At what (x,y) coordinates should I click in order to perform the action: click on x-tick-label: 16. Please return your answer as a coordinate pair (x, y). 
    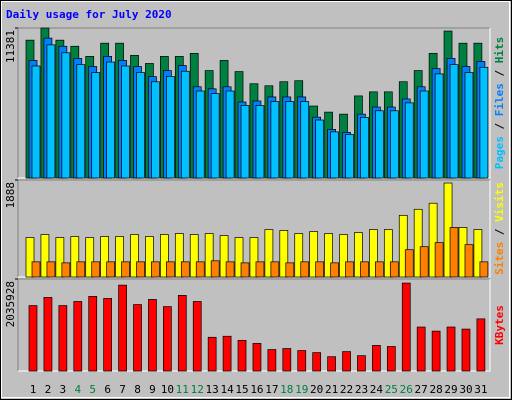
    Looking at the image, I should click on (256, 389).